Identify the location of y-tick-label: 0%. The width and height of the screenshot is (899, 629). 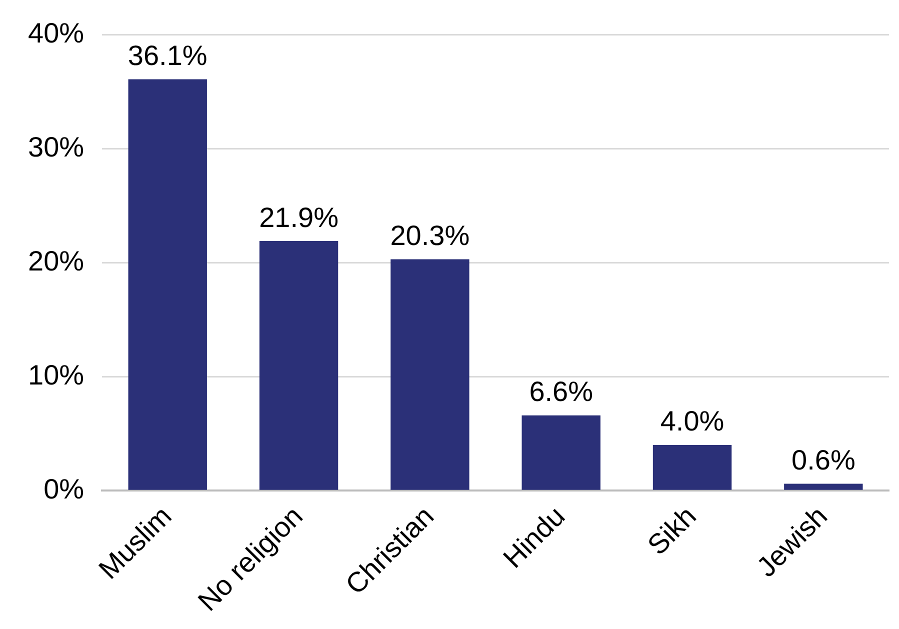
(64, 488).